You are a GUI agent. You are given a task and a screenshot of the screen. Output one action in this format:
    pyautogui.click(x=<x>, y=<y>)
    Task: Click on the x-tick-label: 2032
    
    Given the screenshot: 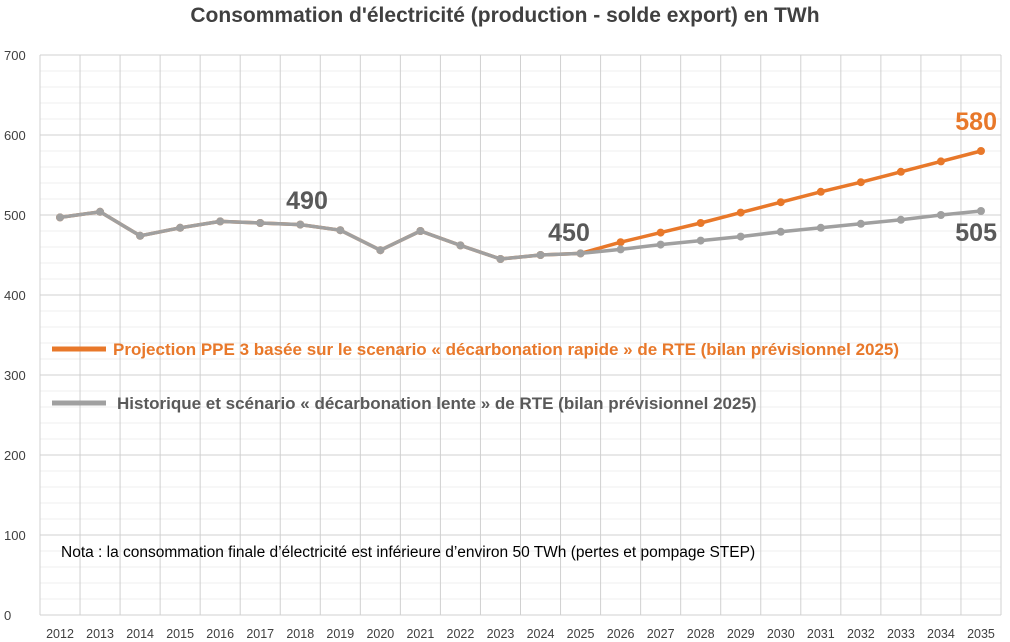 What is the action you would take?
    pyautogui.click(x=861, y=634)
    